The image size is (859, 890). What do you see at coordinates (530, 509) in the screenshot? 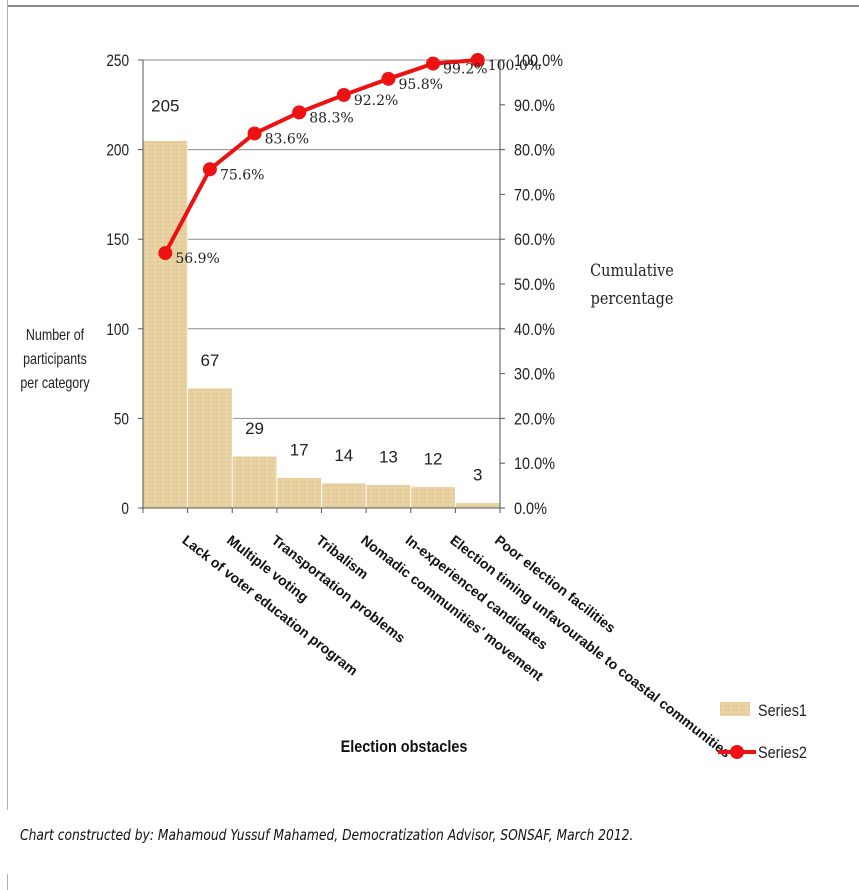
I see `right-tick-label: 0.0%` at bounding box center [530, 509].